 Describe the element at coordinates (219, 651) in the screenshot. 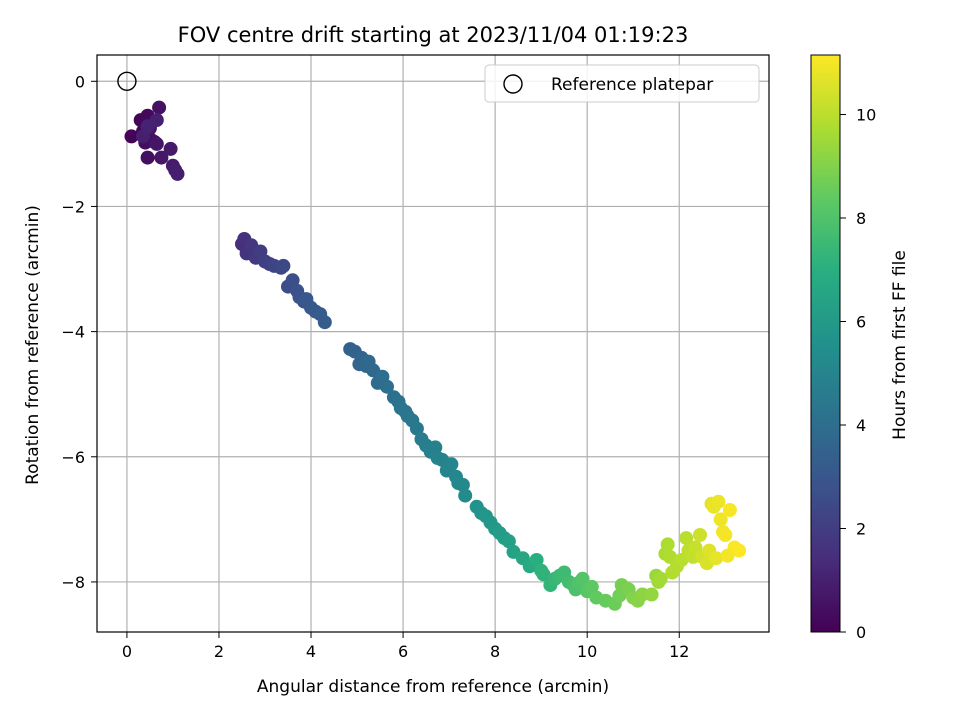

I see `x-tick-label: 2` at that location.